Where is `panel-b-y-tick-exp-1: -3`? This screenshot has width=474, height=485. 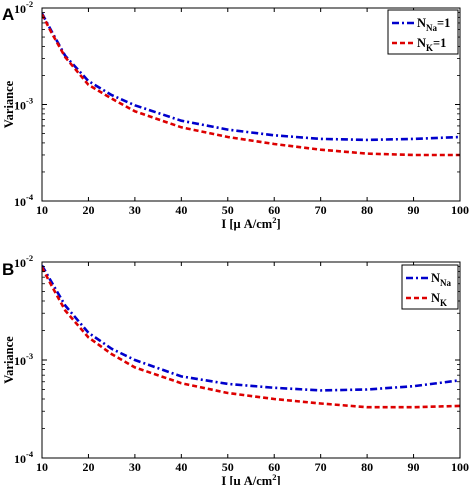
panel-b-y-tick-exp-1: -3 is located at coordinates (29, 356).